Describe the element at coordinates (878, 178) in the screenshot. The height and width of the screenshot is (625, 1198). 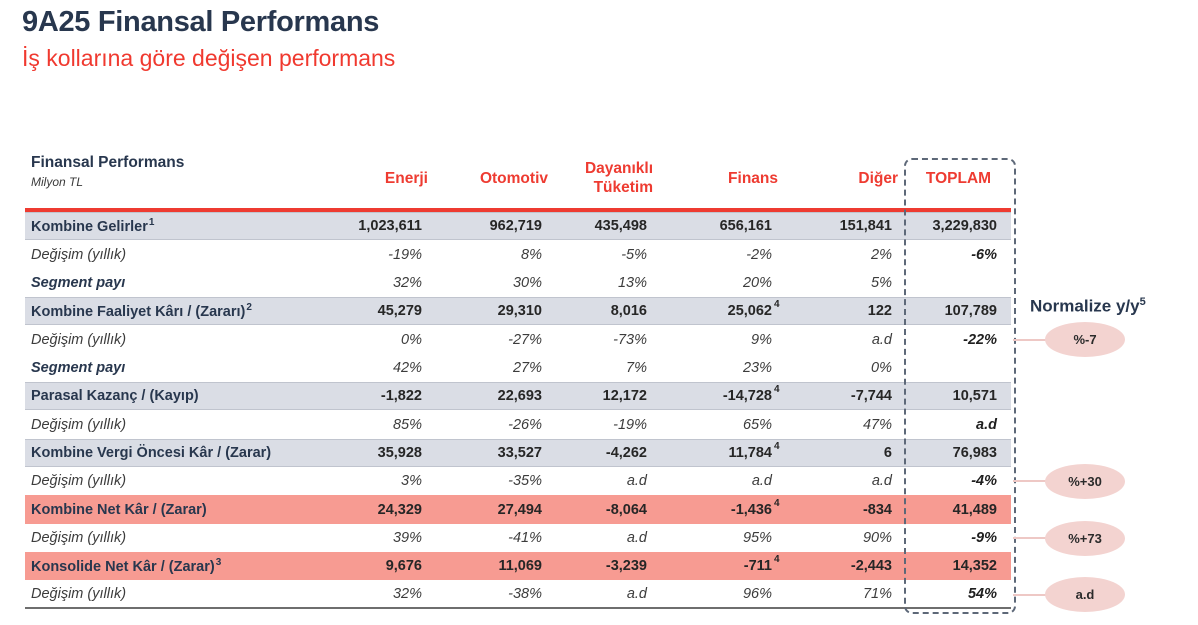
I see `column-header-diger: Diğer` at that location.